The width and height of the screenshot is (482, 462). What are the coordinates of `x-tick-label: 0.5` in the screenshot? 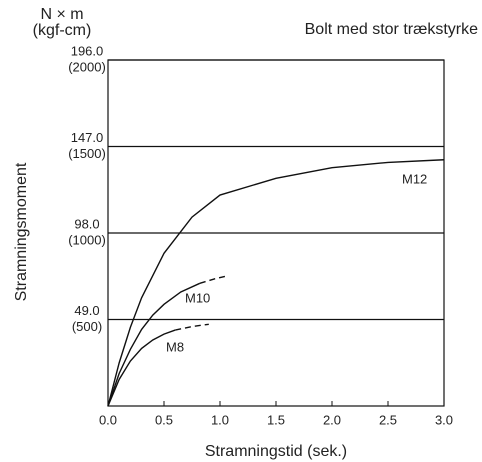 It's located at (164, 419).